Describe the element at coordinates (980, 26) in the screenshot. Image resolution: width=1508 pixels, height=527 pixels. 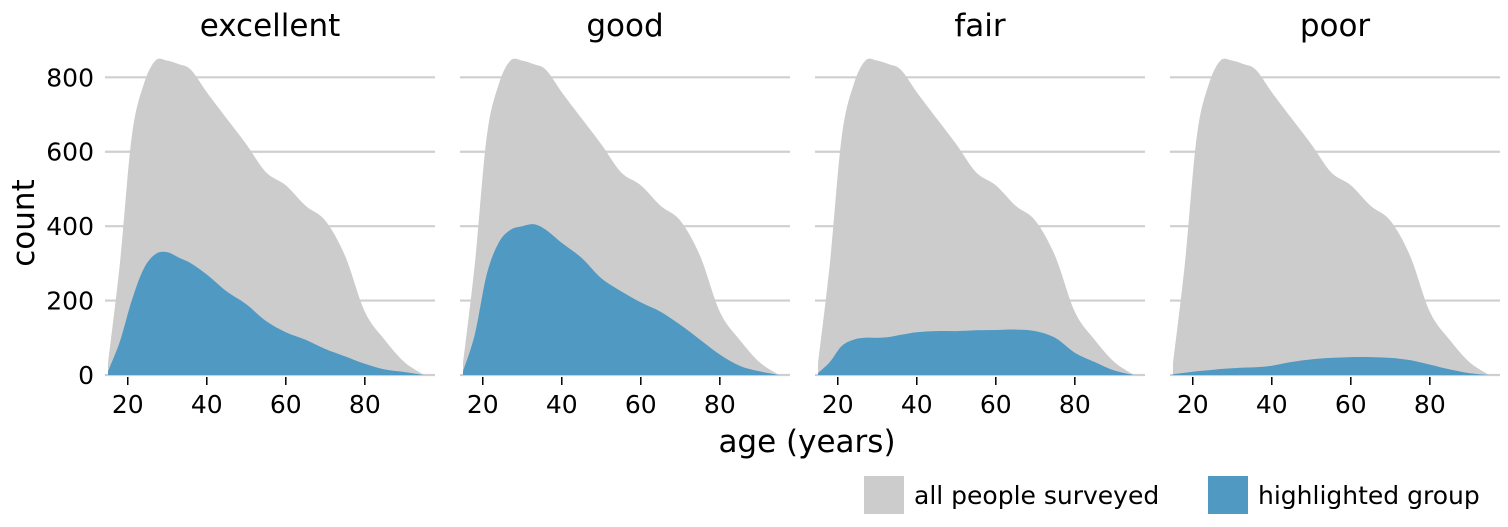
I see `facet-title: fair` at that location.